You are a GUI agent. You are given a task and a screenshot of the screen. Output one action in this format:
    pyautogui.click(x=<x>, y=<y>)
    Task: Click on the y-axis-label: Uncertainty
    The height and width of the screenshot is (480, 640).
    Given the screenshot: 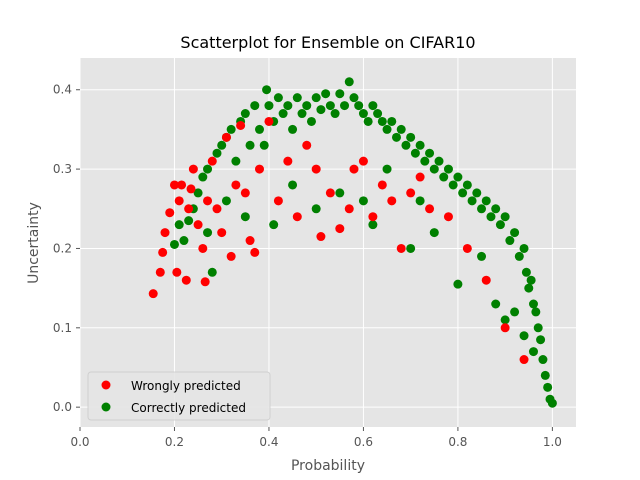 What is the action you would take?
    pyautogui.click(x=34, y=243)
    